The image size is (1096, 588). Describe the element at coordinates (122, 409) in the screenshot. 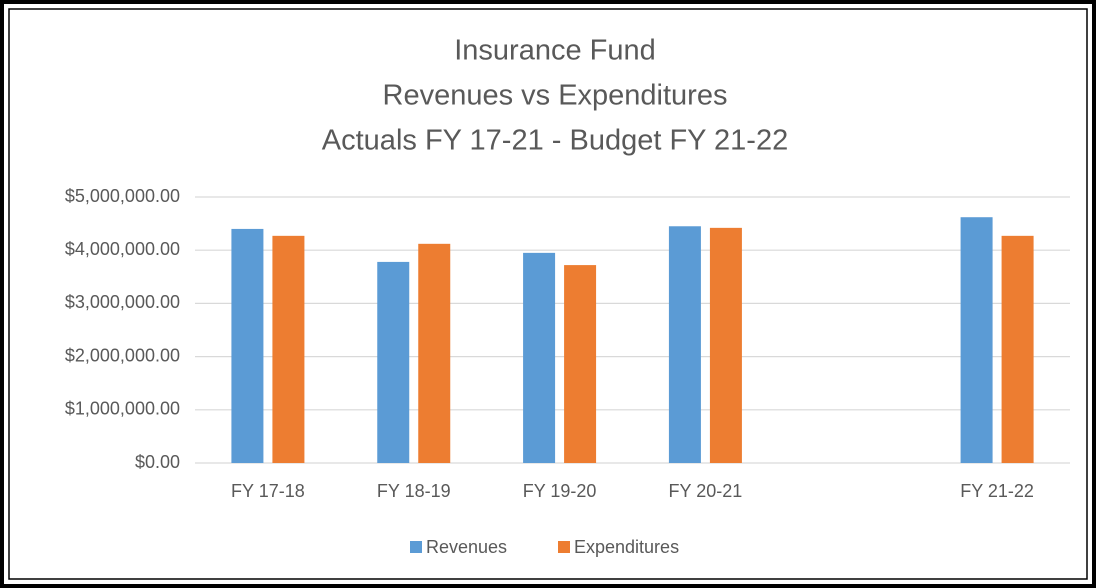

I see `y-tick-label: $1,000,000.00` at that location.